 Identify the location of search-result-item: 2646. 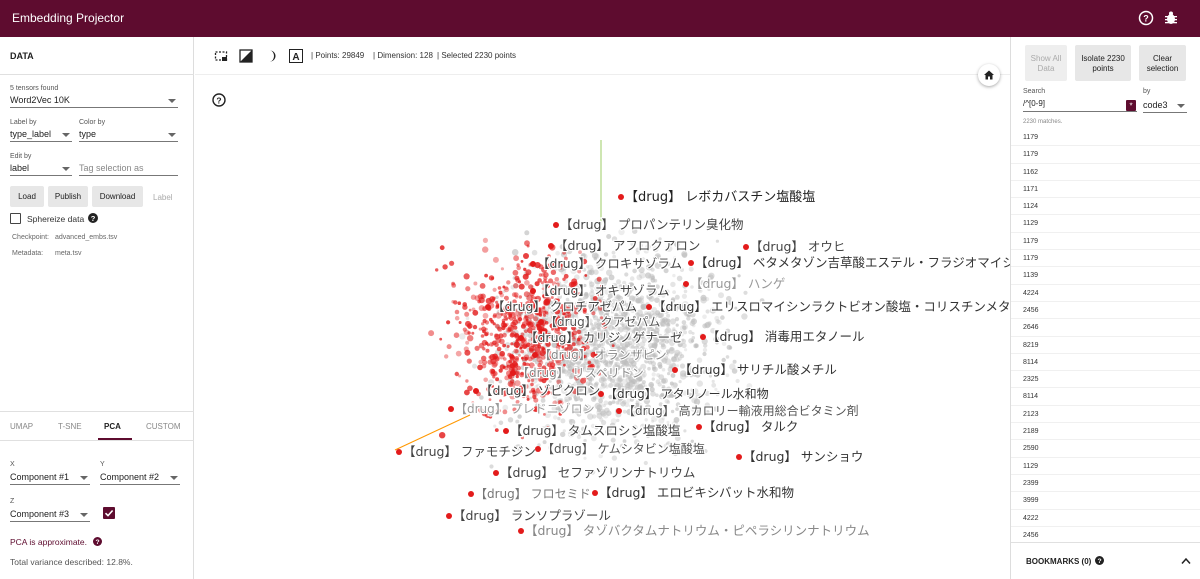
(1105, 328).